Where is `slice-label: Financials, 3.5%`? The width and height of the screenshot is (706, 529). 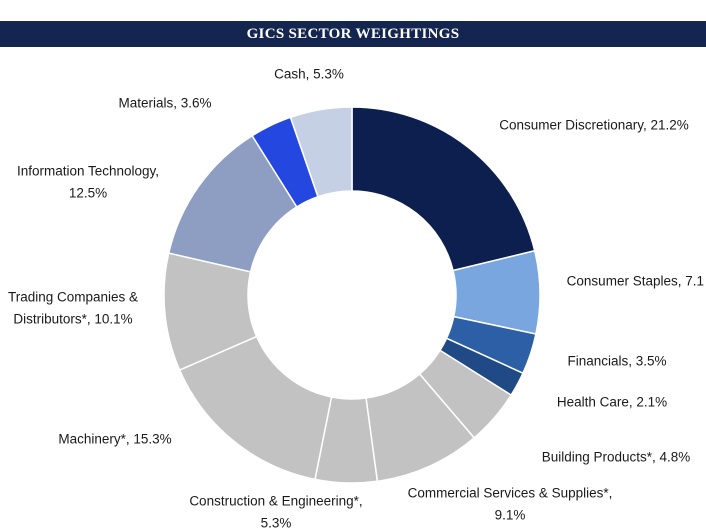
slice-label: Financials, 3.5% is located at coordinates (616, 361).